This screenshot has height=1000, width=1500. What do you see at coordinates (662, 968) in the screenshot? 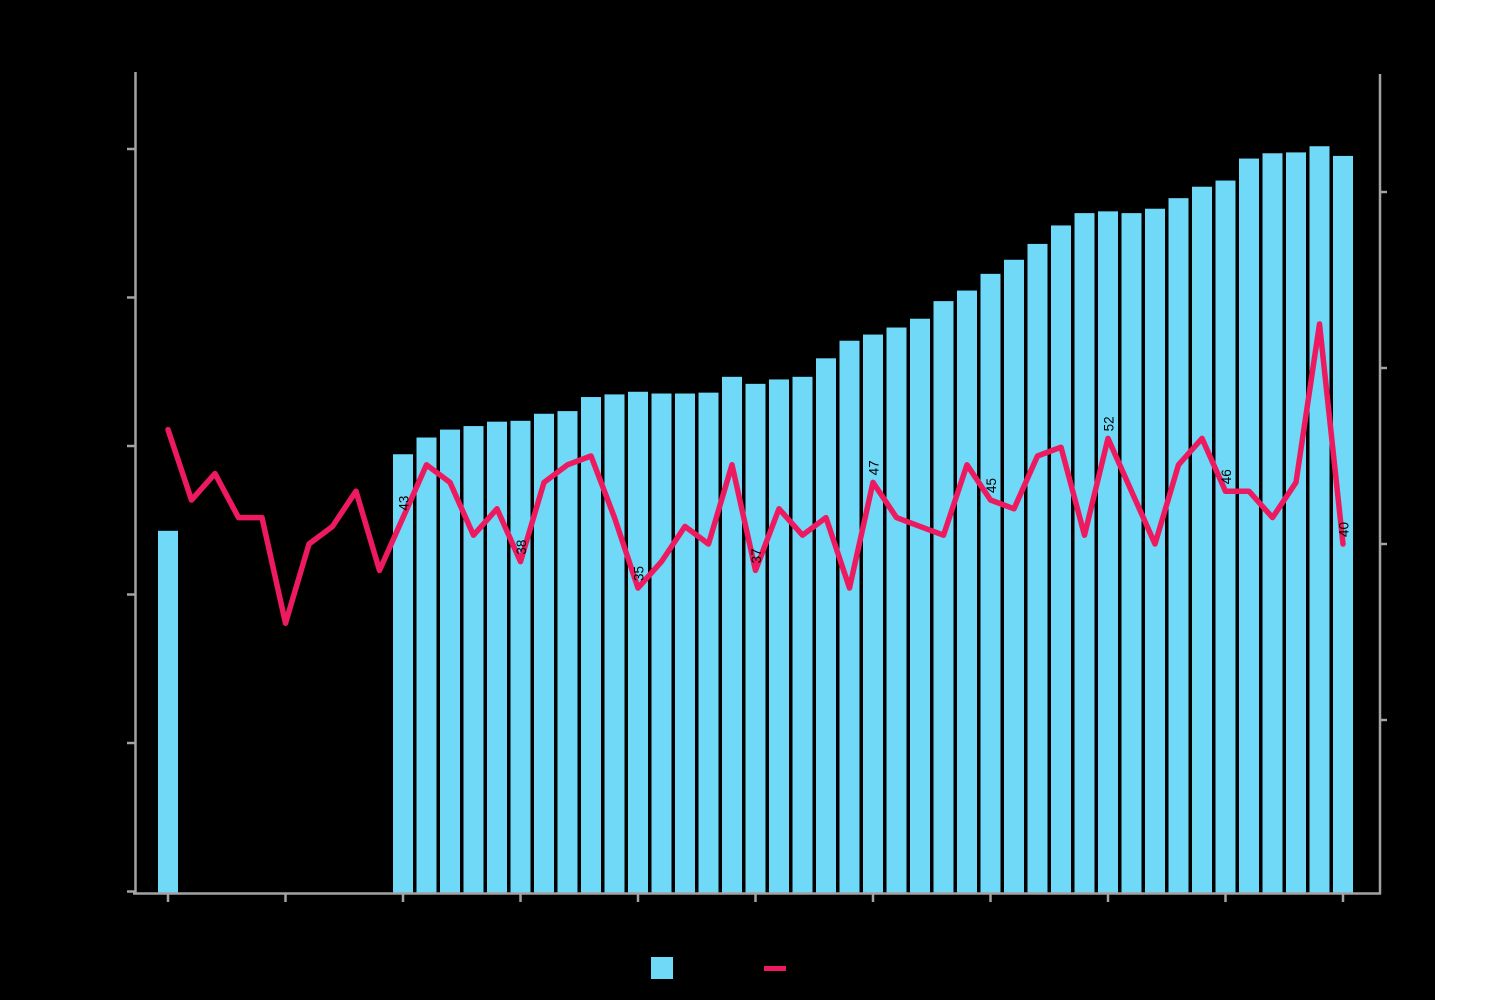
I see `legend-bar-swatch` at bounding box center [662, 968].